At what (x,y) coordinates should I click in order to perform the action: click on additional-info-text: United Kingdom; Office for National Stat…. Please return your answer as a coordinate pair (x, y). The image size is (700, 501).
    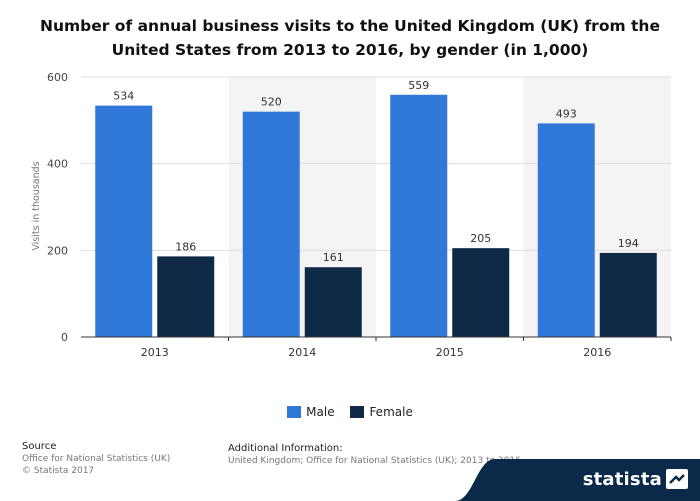
    Looking at the image, I should click on (374, 461).